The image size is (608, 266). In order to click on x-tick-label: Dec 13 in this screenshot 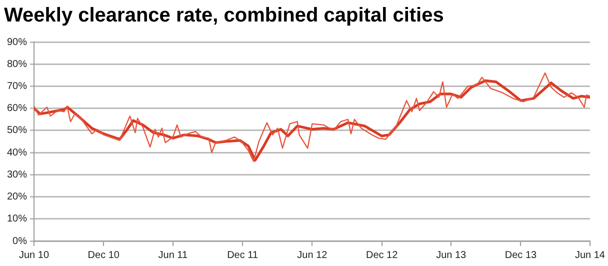, I will do `click(521, 255)`.